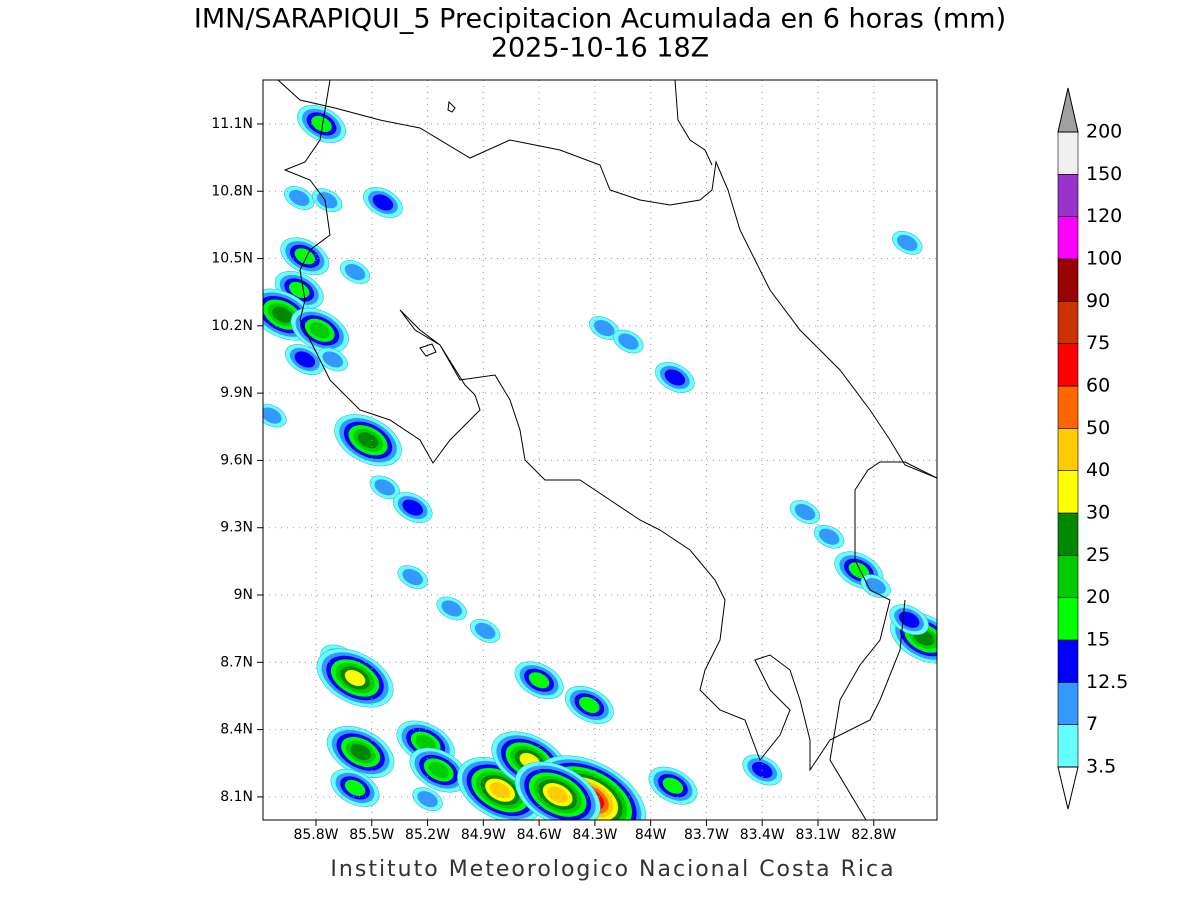 The height and width of the screenshot is (900, 1200). I want to click on y-tick-label: 9N, so click(243, 595).